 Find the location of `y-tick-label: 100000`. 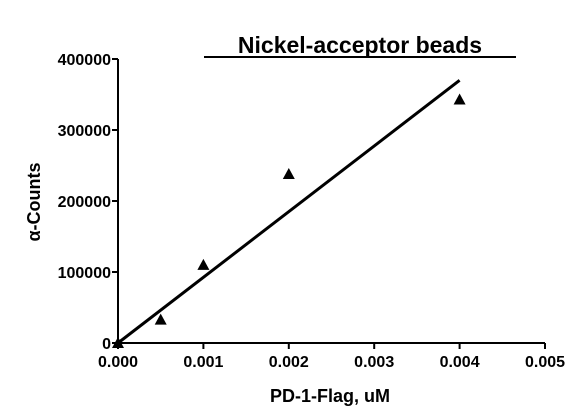

y-tick-label: 100000 is located at coordinates (84, 273).